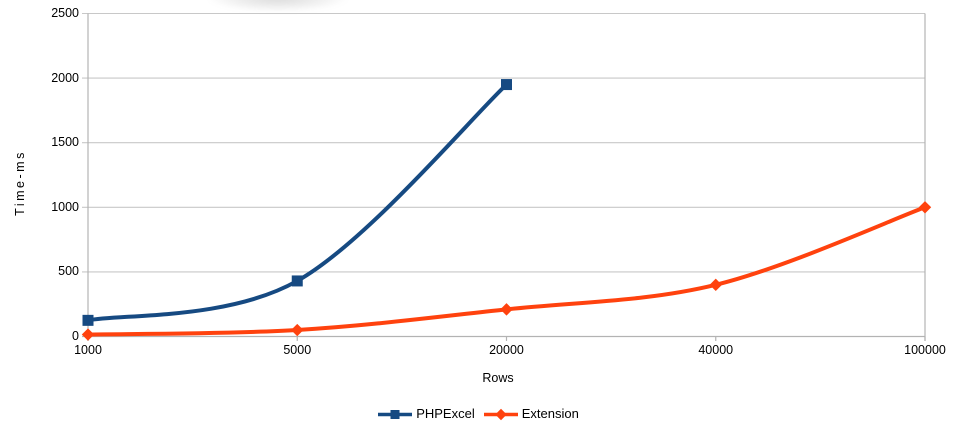  Describe the element at coordinates (88, 350) in the screenshot. I see `x-tick-label: 1000` at that location.